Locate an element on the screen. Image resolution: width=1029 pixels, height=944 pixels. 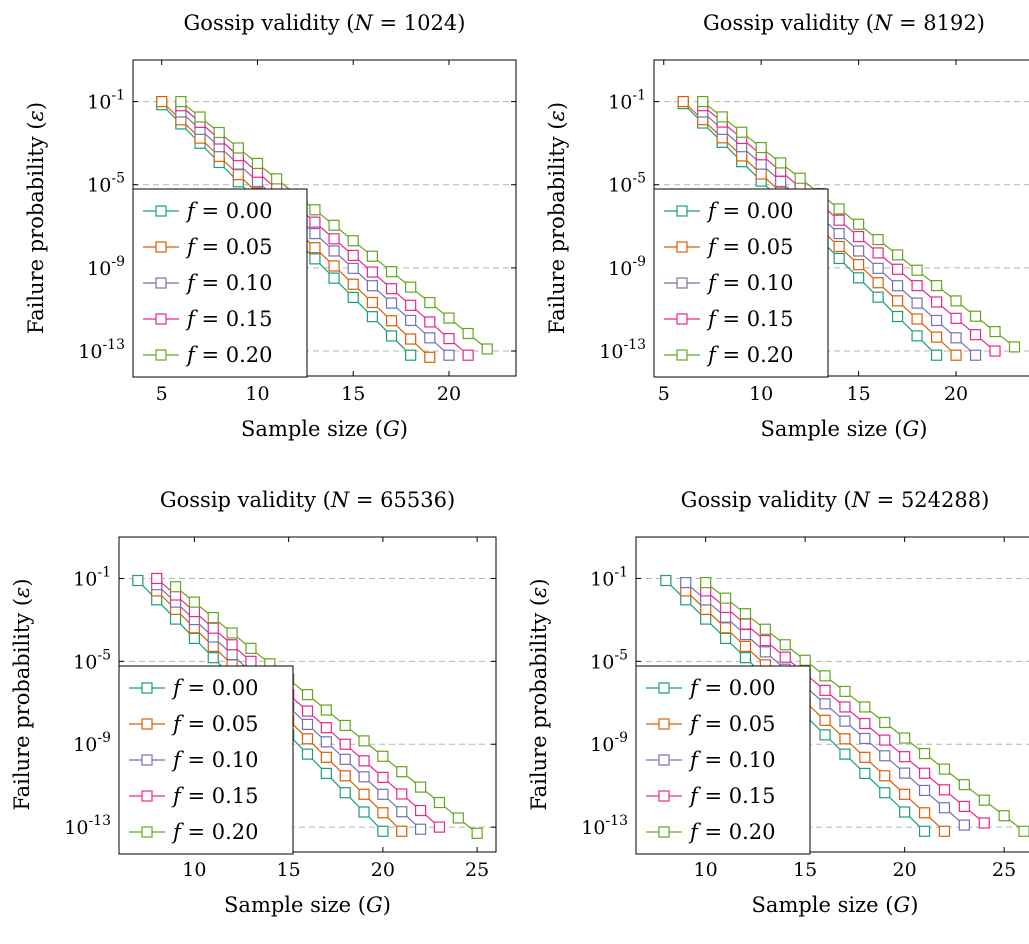
chart-title: Gossip validity (N = 65536) is located at coordinates (307, 500).